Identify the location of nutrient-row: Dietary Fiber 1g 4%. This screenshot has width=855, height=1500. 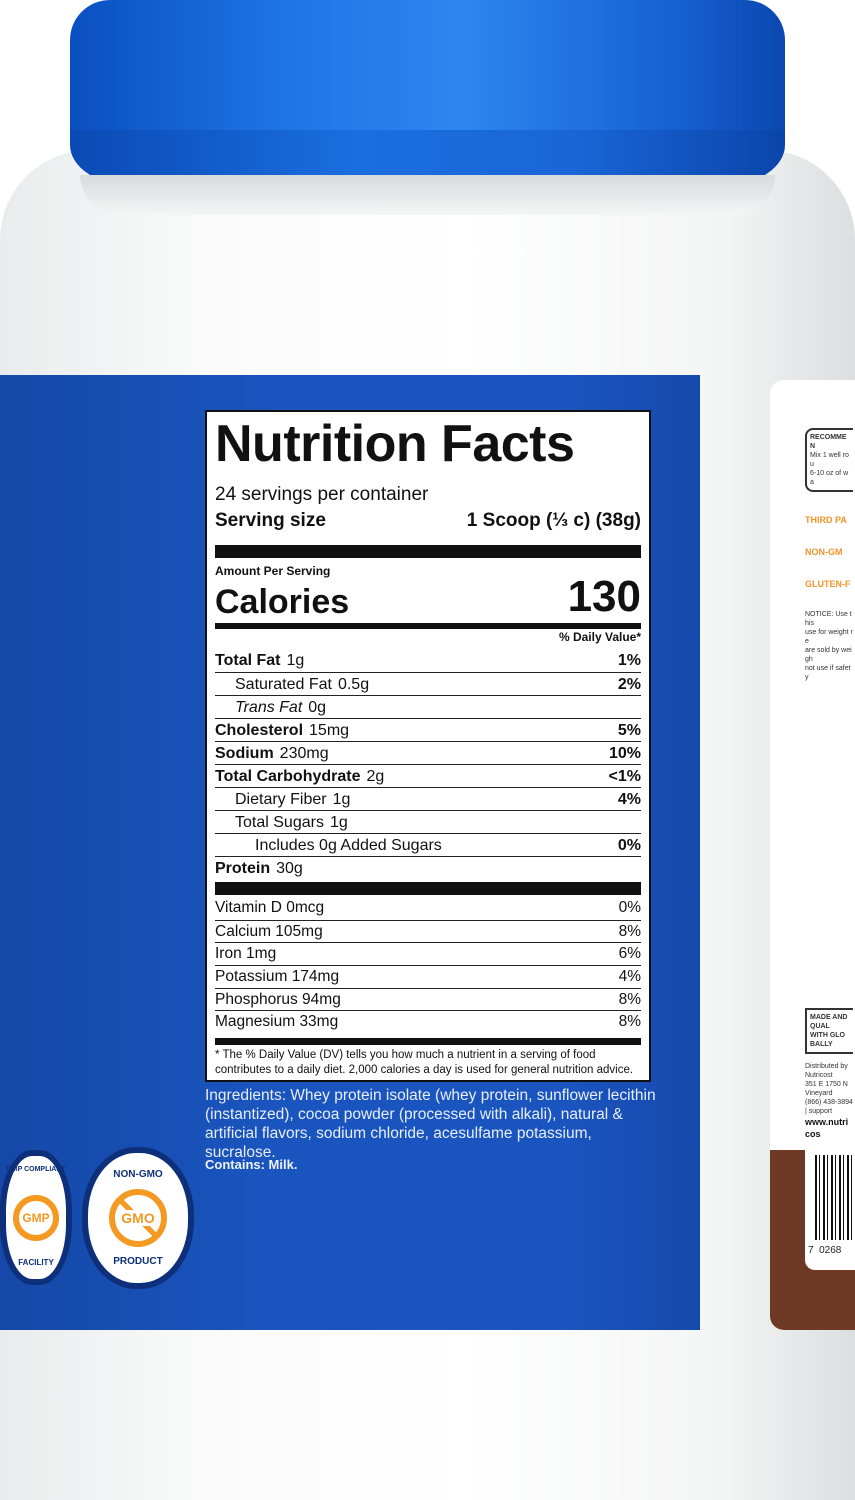
(428, 798).